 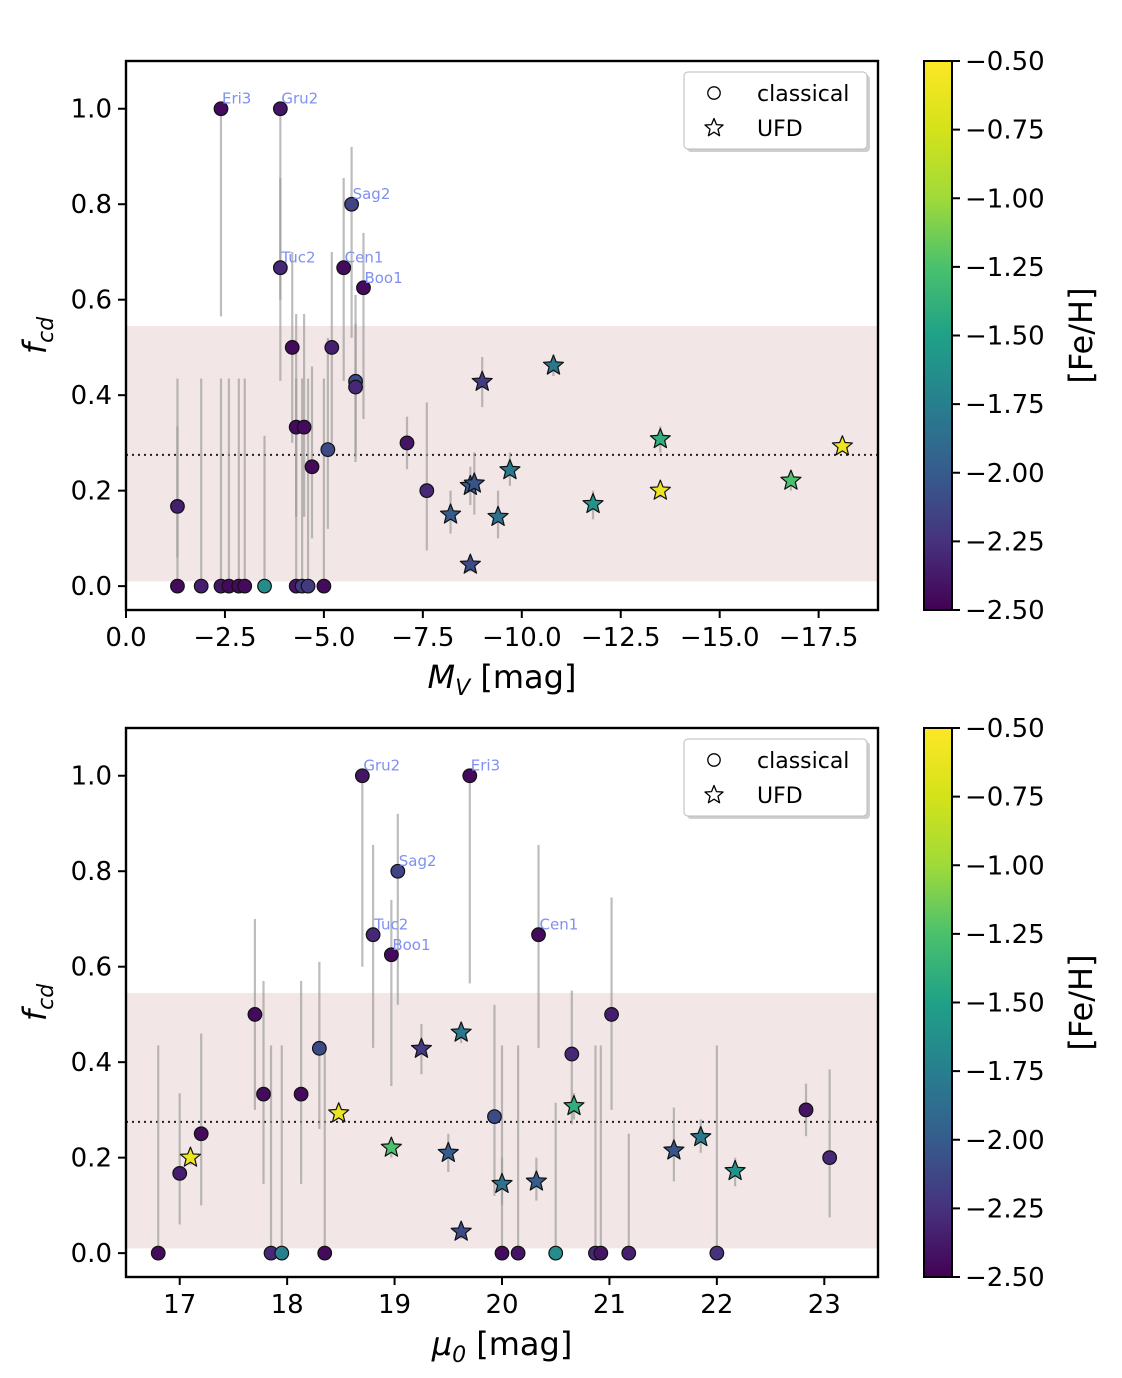 I want to click on x-tick-label: −7.5, so click(x=422, y=638).